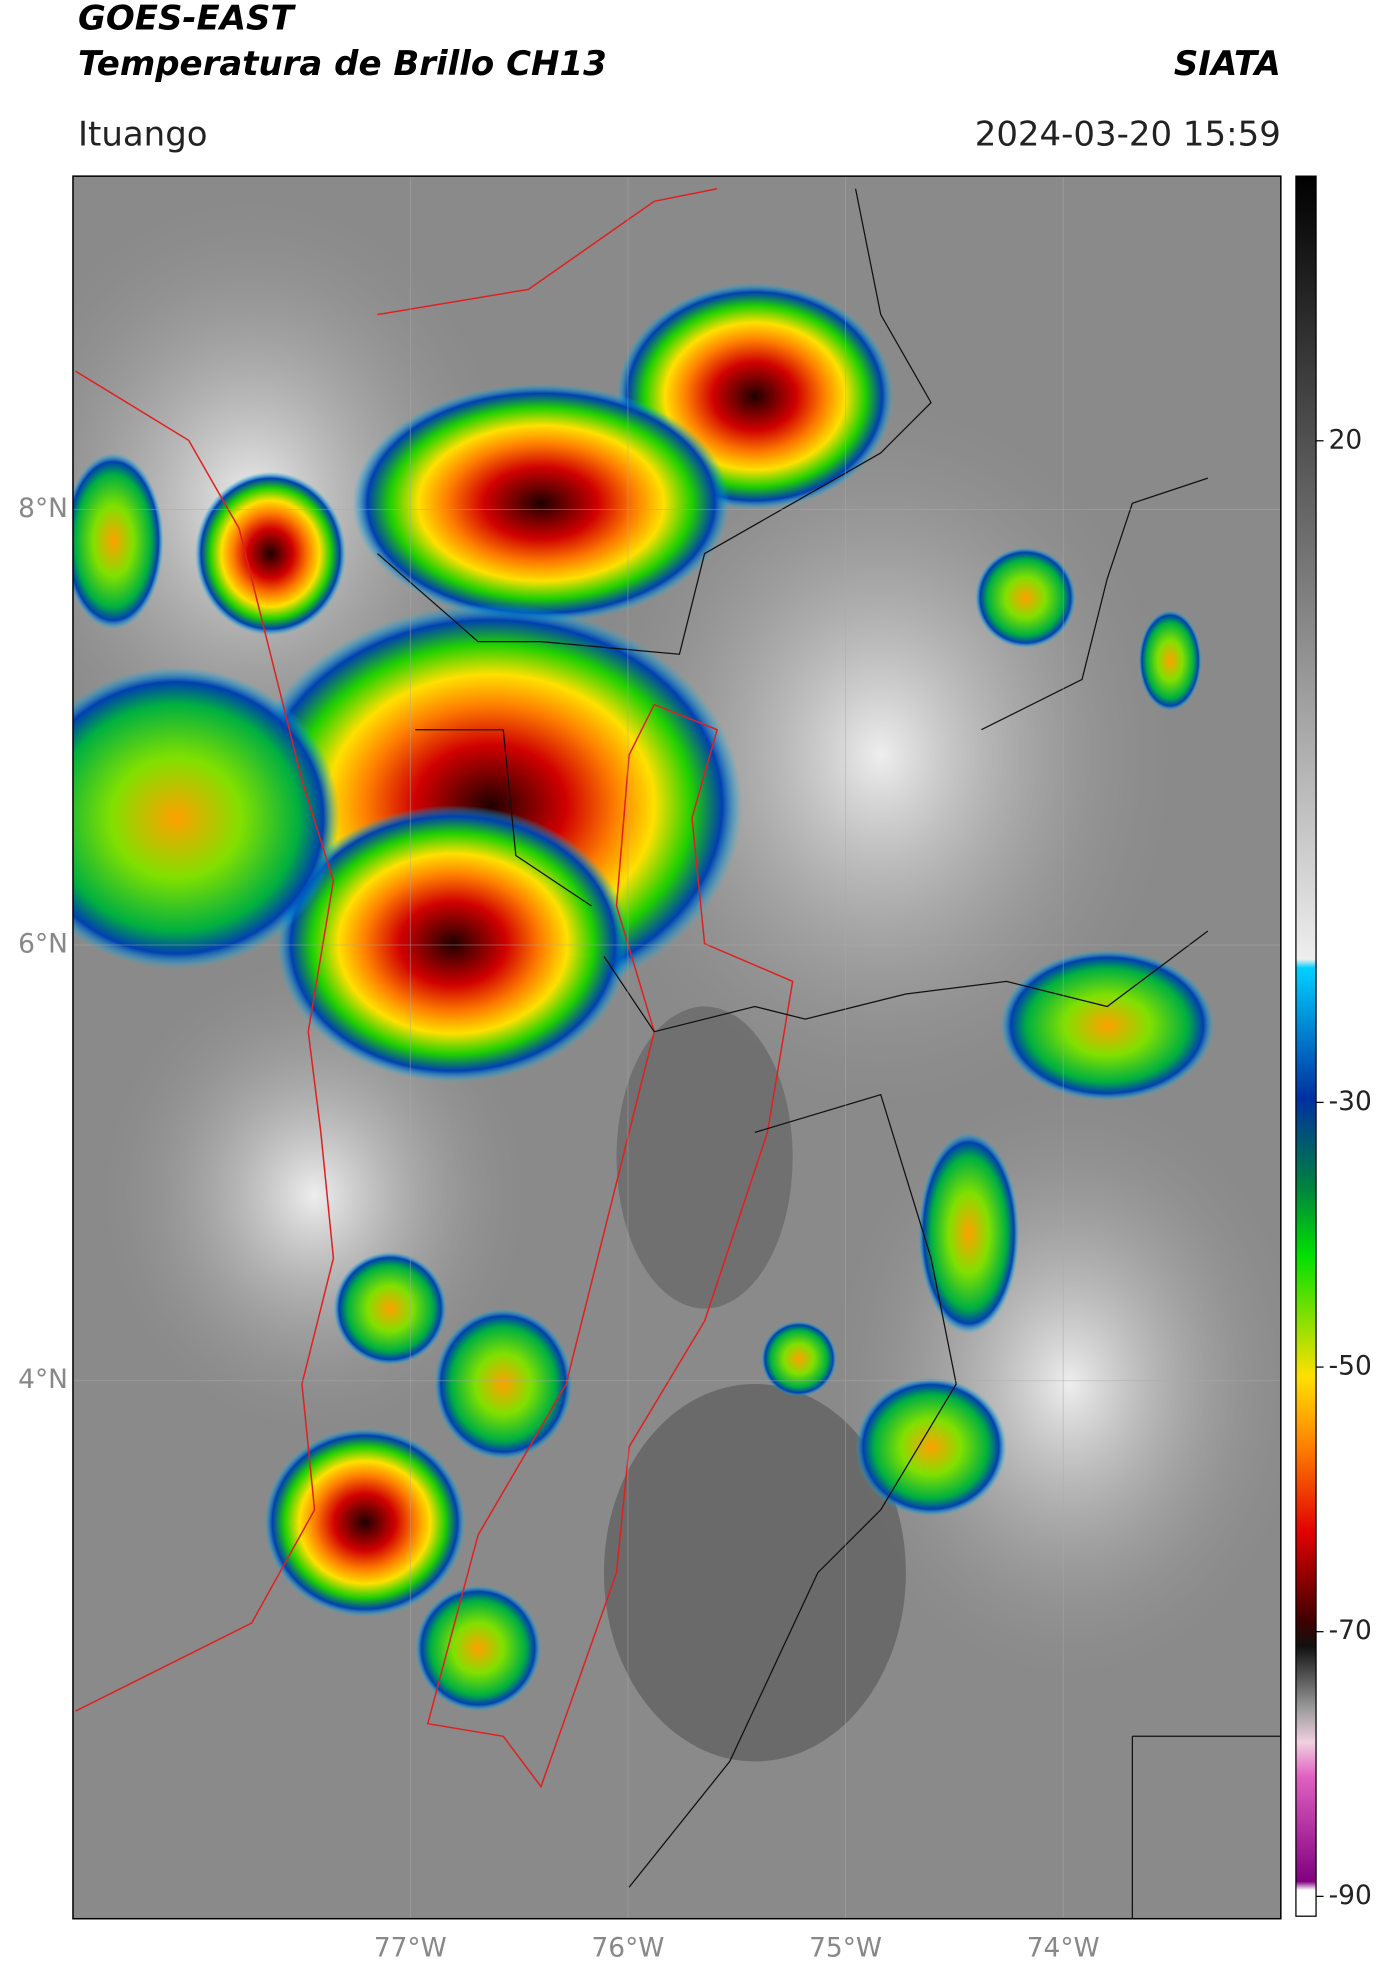  I want to click on colorbar-tick-label: 20, so click(1346, 439).